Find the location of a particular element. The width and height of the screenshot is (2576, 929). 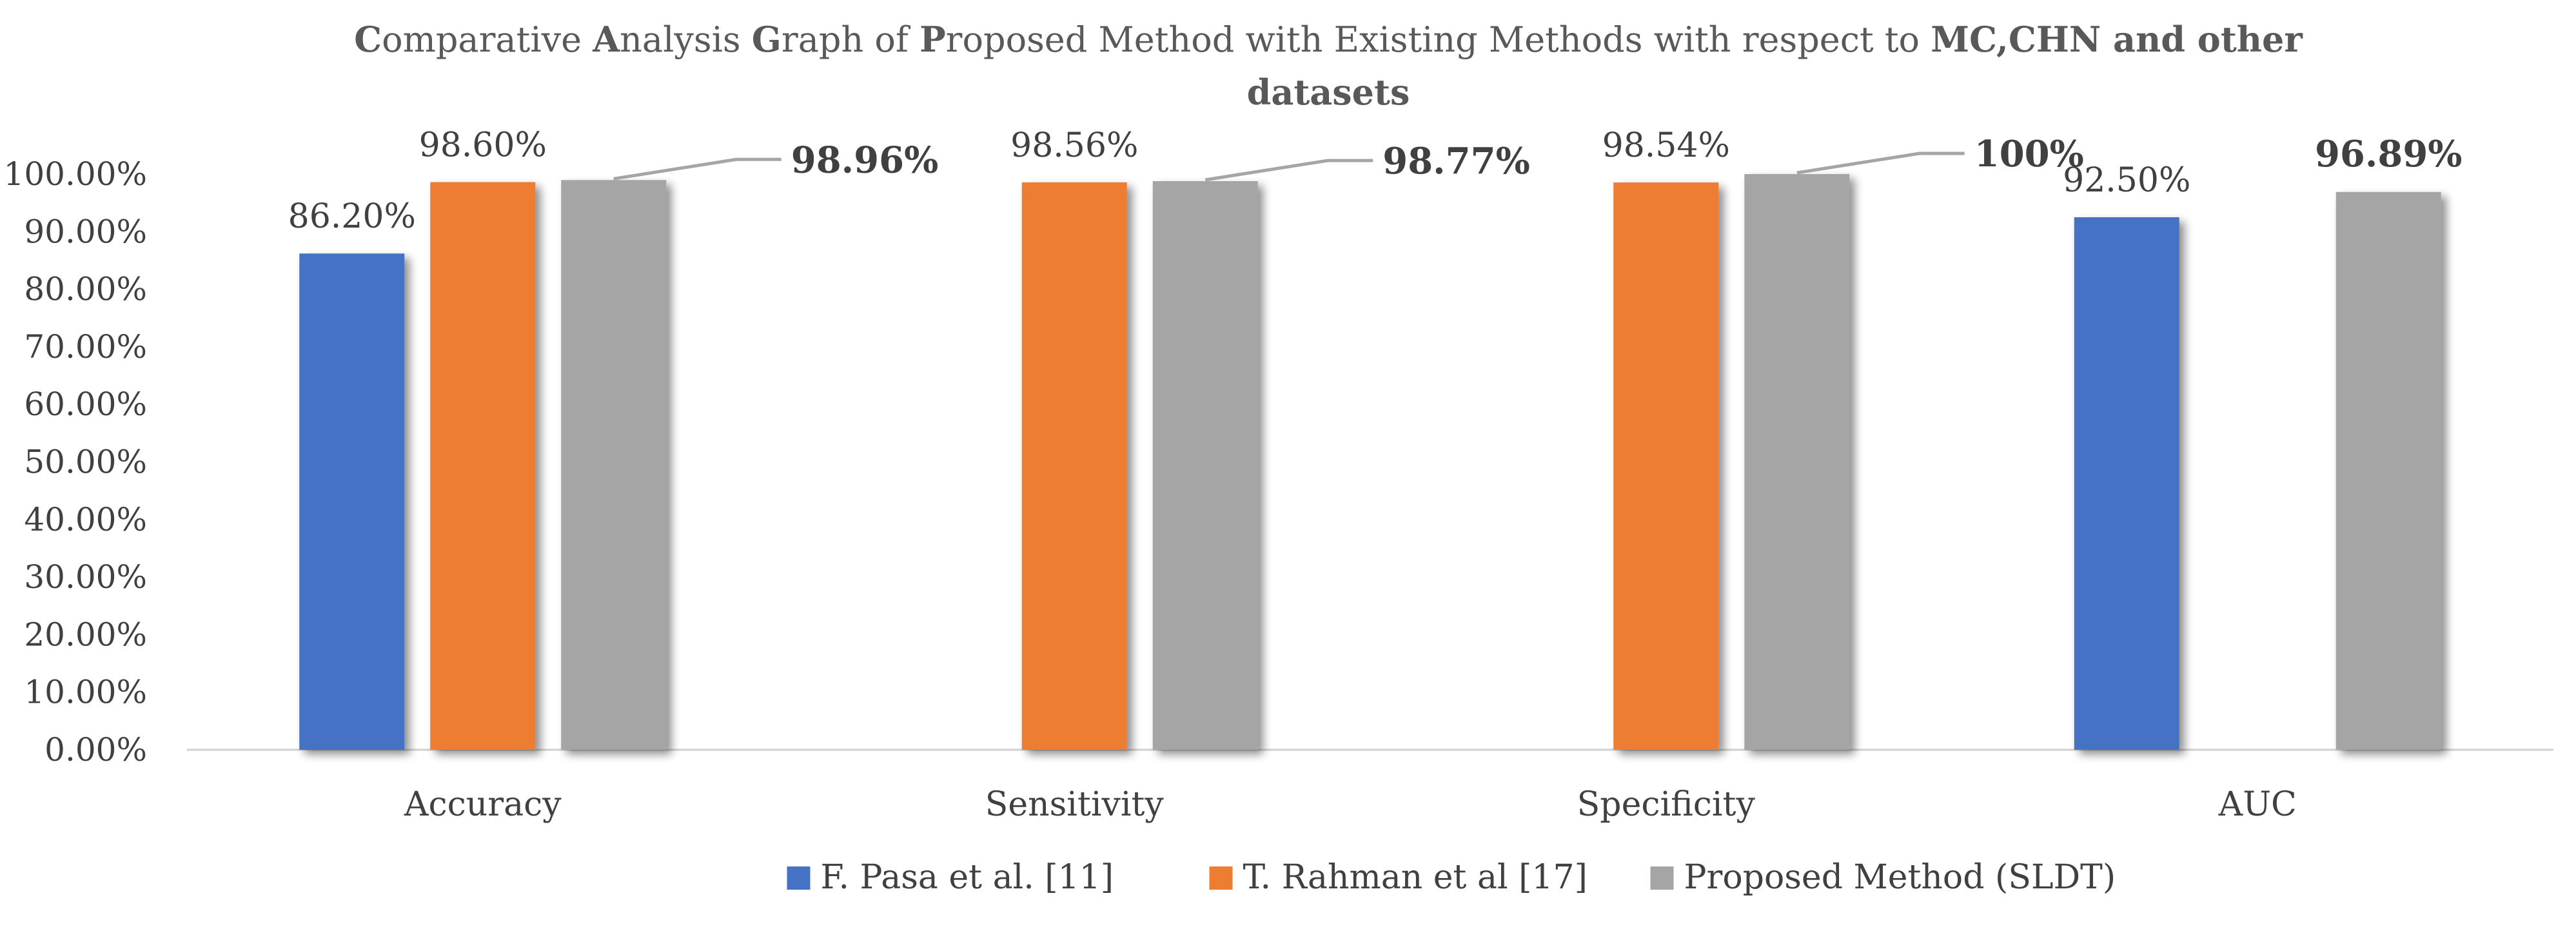

y-tick-label: 50.00% is located at coordinates (85, 462).